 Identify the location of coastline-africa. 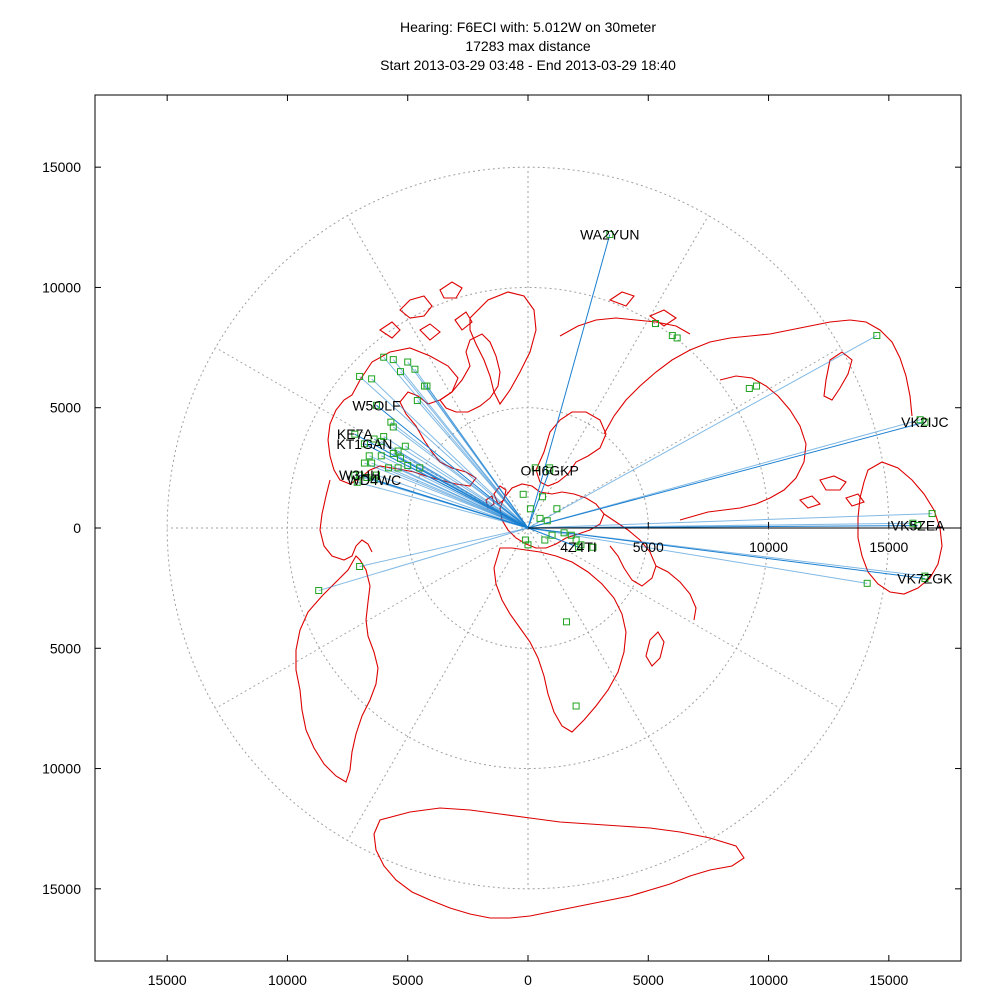
(560, 640).